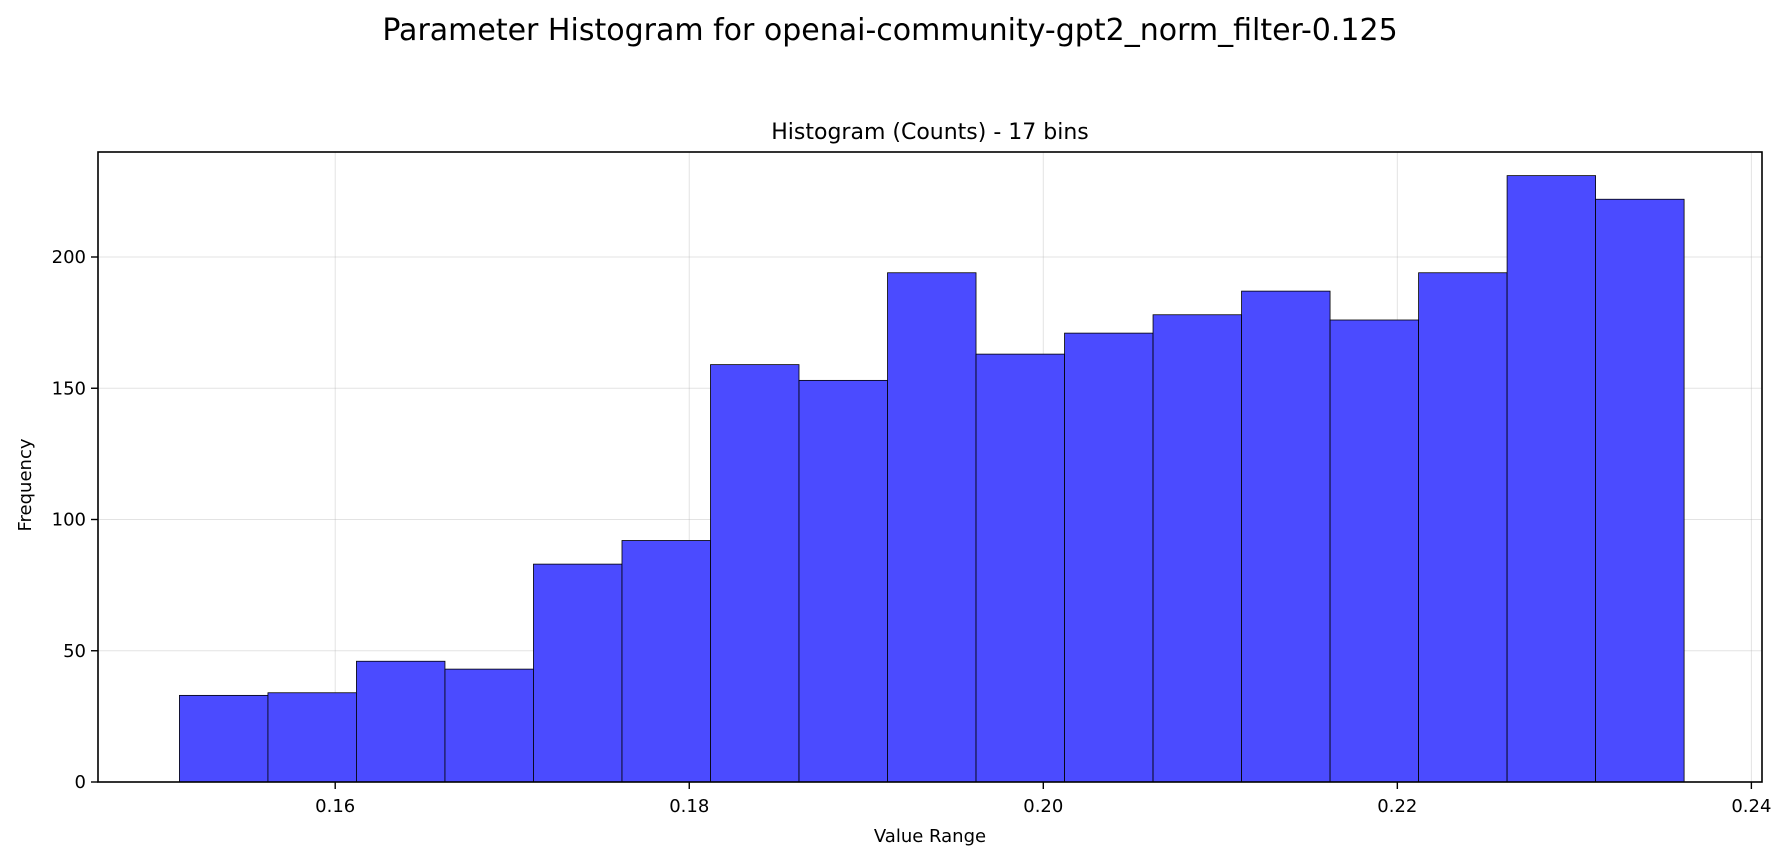  Describe the element at coordinates (69, 520) in the screenshot. I see `y-tick-label: 100` at that location.